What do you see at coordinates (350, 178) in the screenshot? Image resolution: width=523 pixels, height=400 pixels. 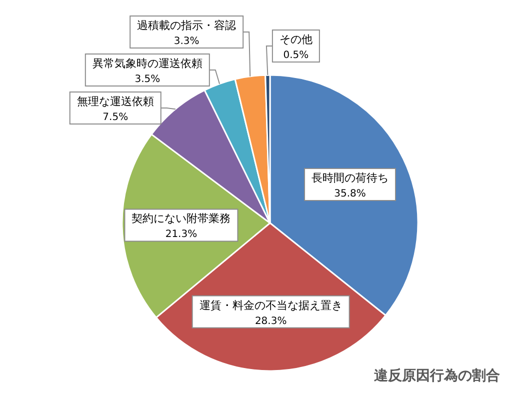 I see `slice-label: 長時間の荷待ち` at bounding box center [350, 178].